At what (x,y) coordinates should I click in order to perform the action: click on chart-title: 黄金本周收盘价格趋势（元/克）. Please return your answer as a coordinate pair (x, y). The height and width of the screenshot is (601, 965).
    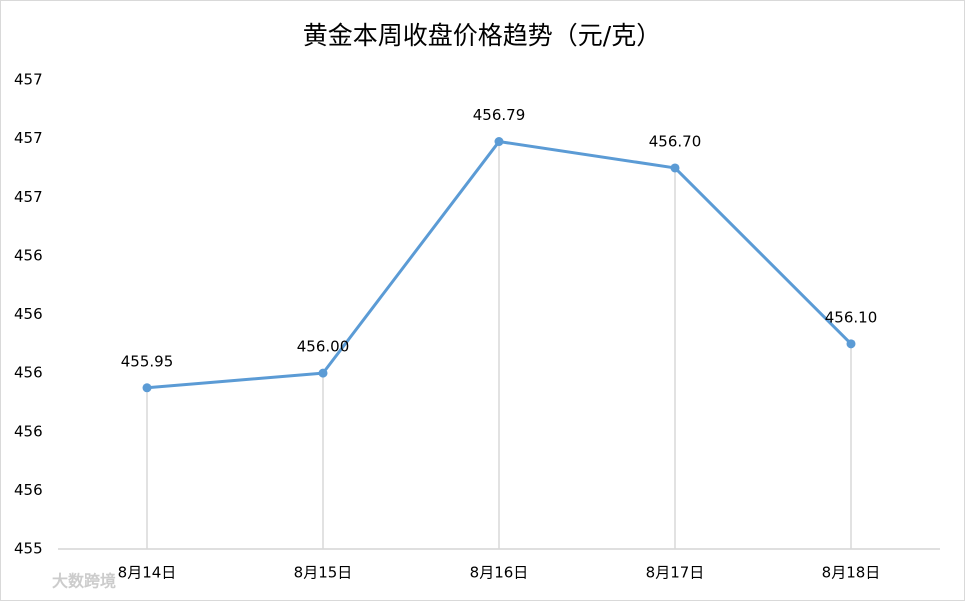
    Looking at the image, I should click on (482, 35).